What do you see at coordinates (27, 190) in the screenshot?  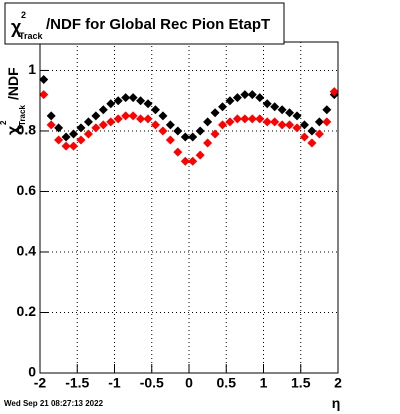 I see `y-tick-label: 0.6` at bounding box center [27, 190].